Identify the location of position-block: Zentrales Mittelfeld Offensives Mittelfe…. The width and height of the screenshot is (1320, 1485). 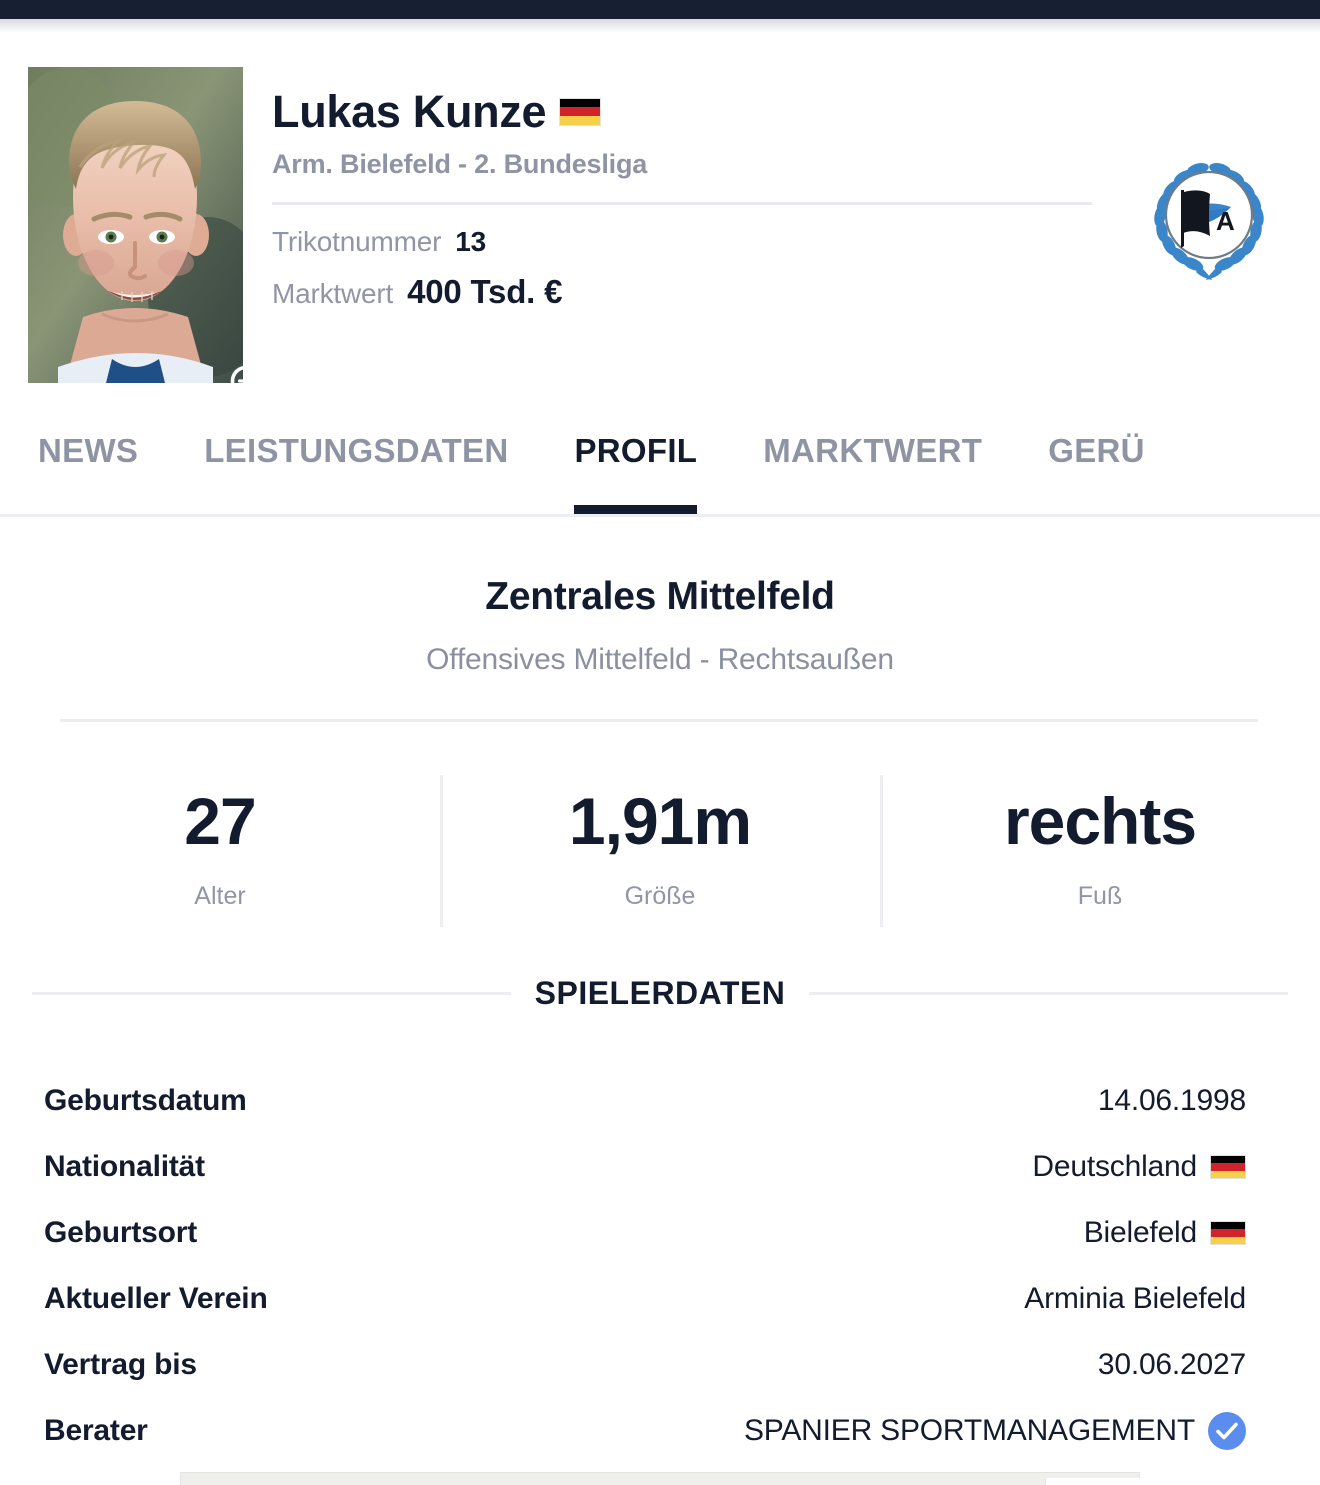
(660, 626).